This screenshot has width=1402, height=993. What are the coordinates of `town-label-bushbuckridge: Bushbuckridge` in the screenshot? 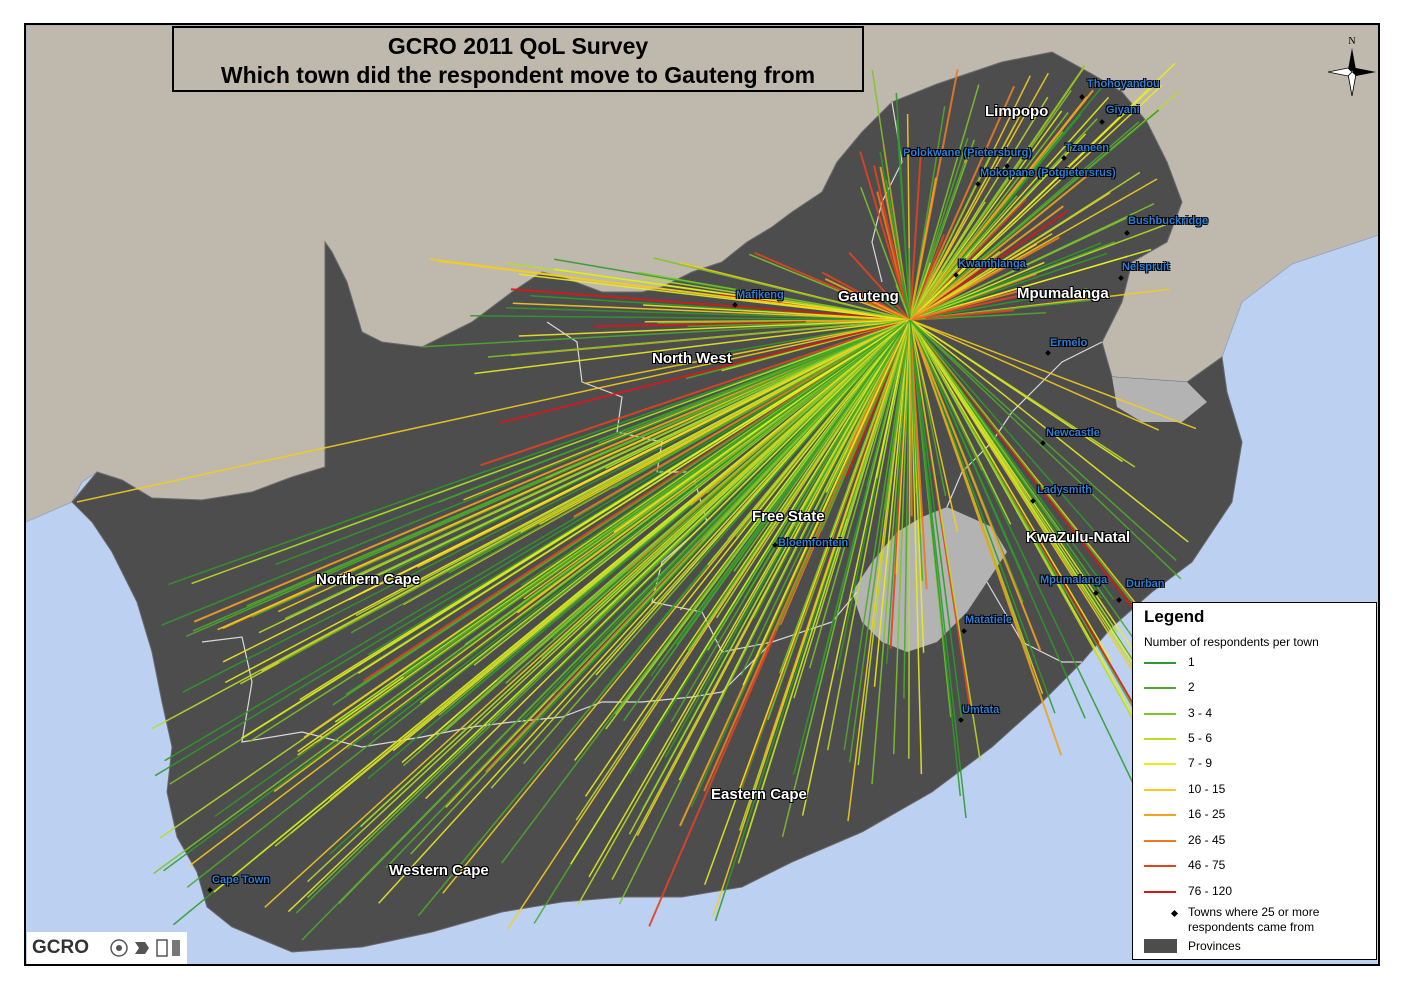 It's located at (1168, 221).